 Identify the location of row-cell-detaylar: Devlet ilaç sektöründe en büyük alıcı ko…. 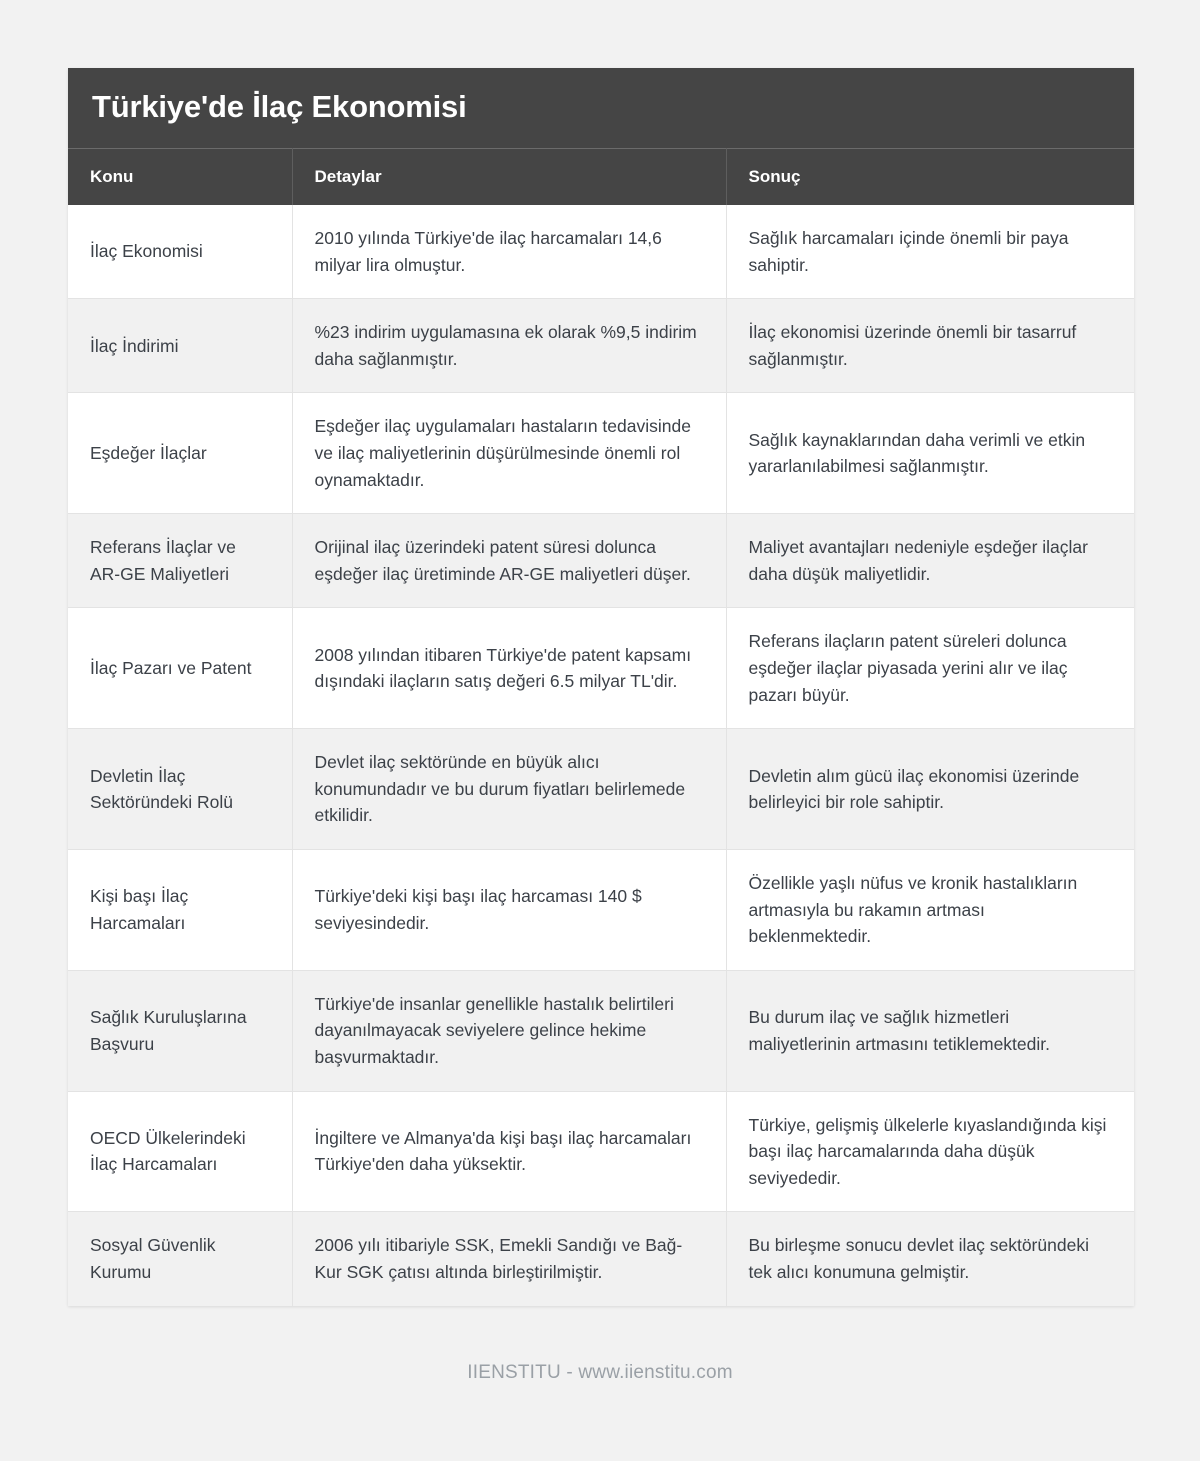
(509, 789).